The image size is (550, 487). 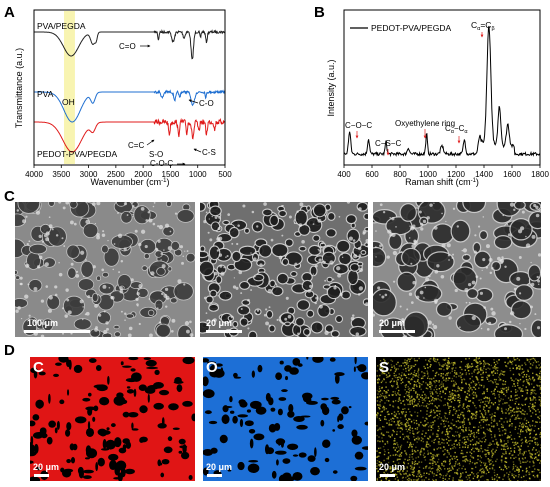 What do you see at coordinates (193, 101) in the screenshot?
I see `ftir-annot-c-o-arrow` at bounding box center [193, 101].